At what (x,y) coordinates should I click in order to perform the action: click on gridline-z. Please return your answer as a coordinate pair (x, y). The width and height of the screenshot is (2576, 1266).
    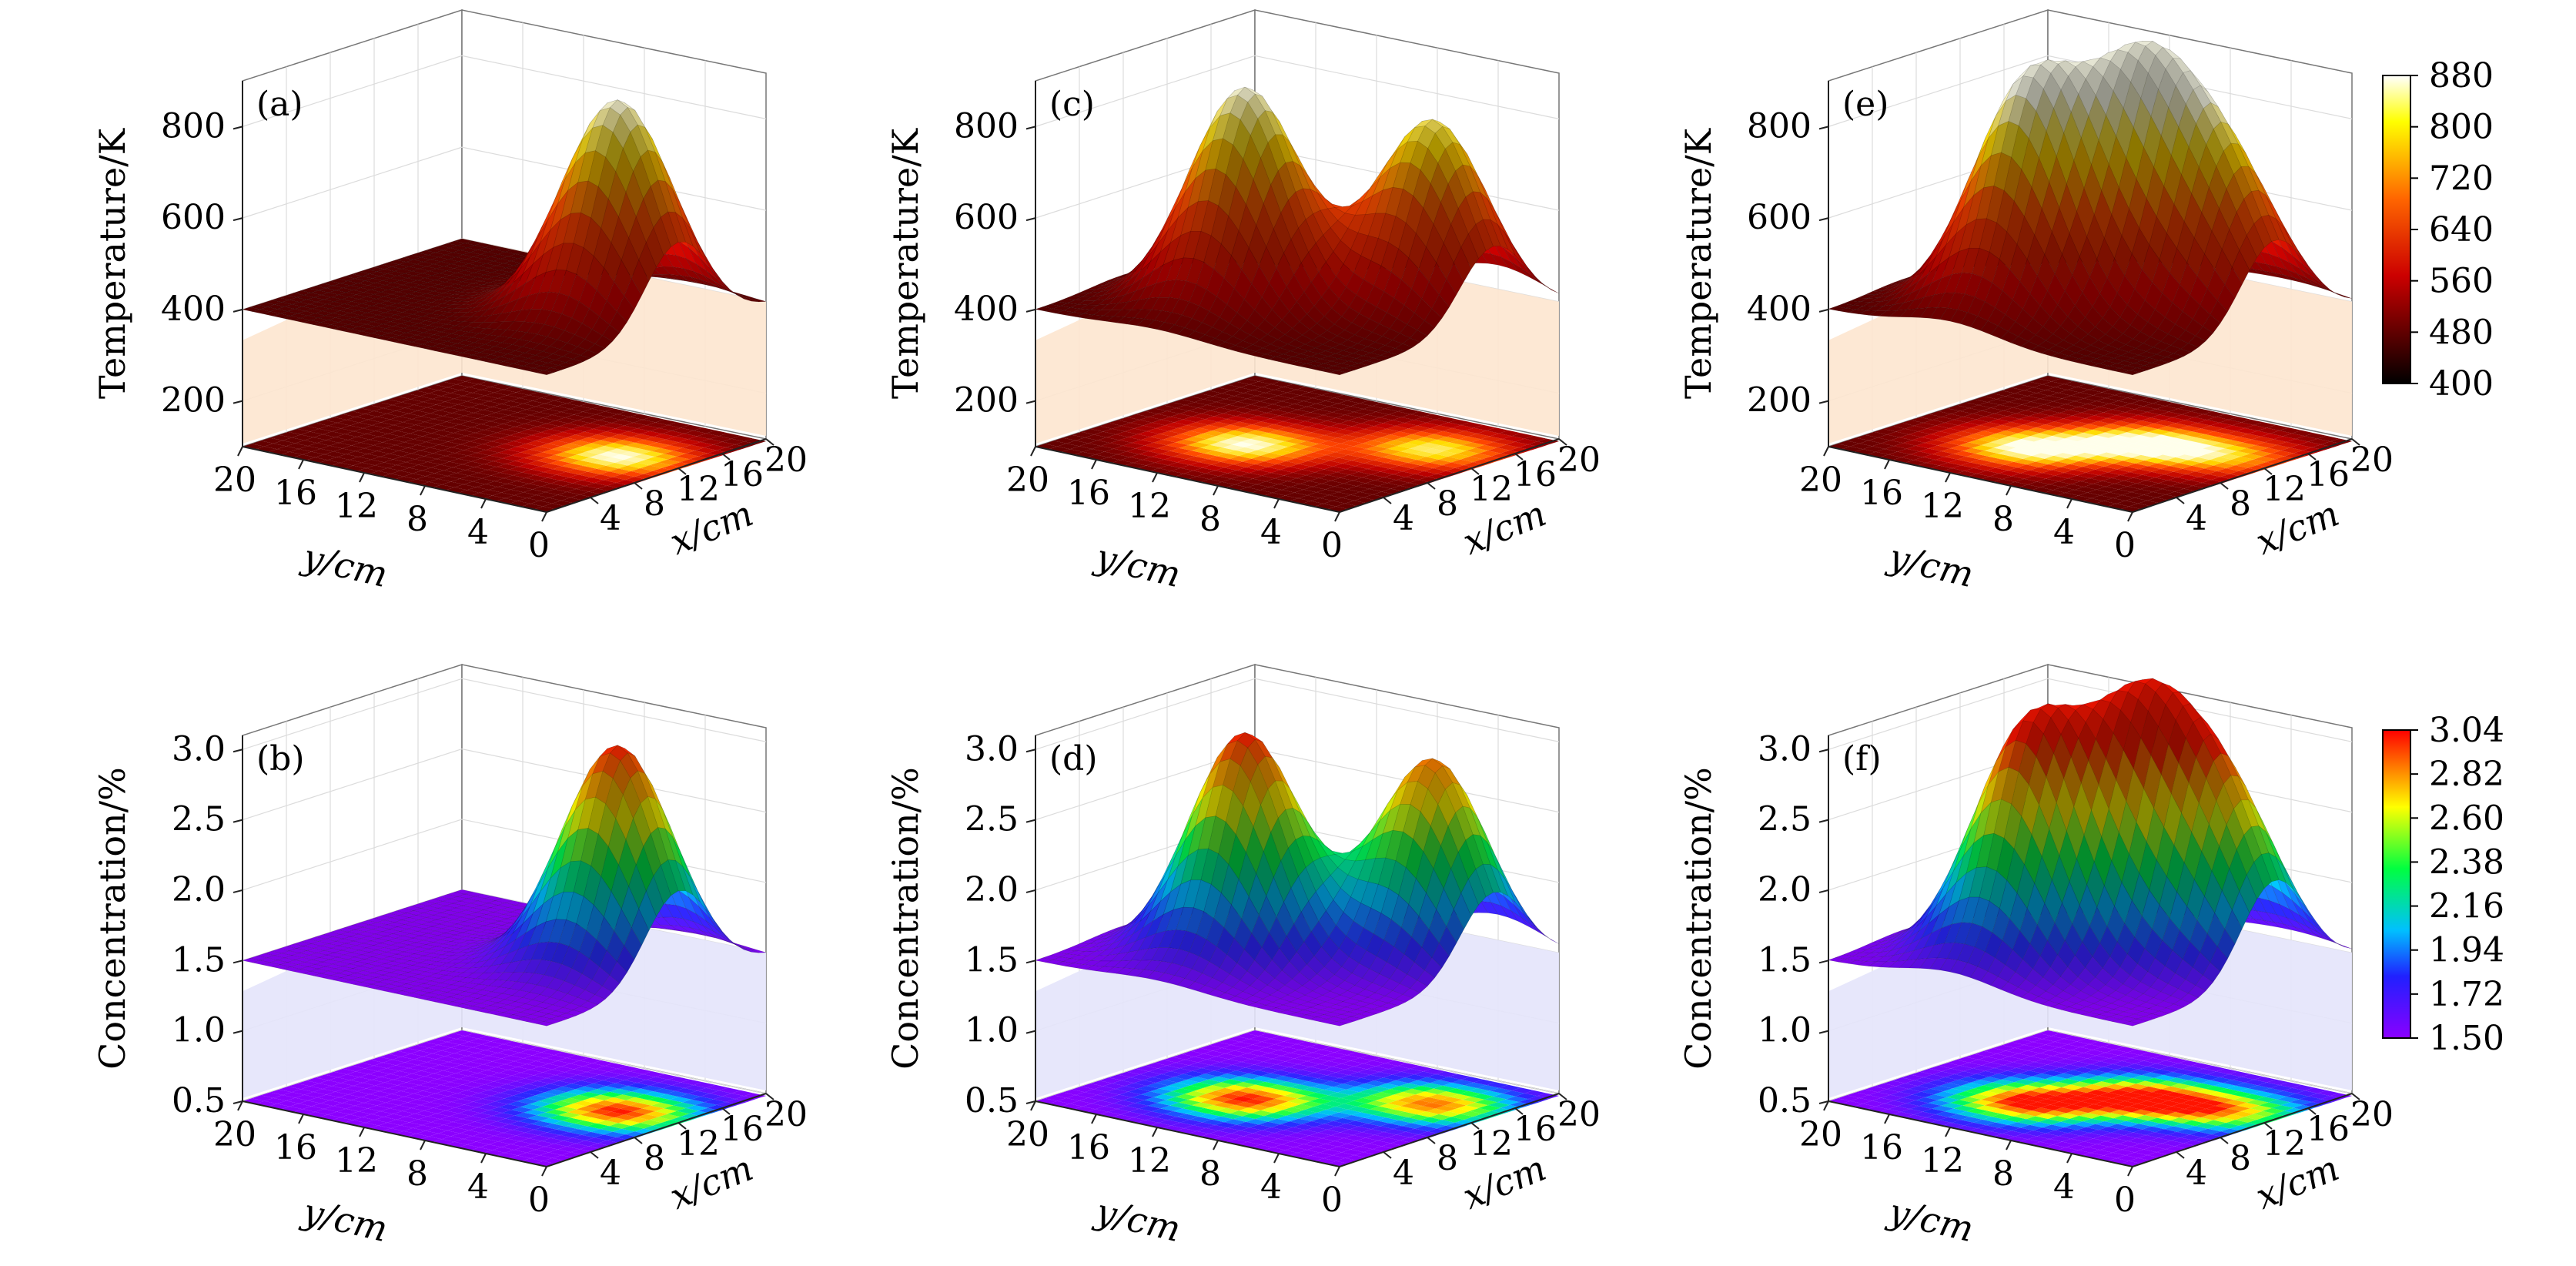
    Looking at the image, I should click on (614, 87).